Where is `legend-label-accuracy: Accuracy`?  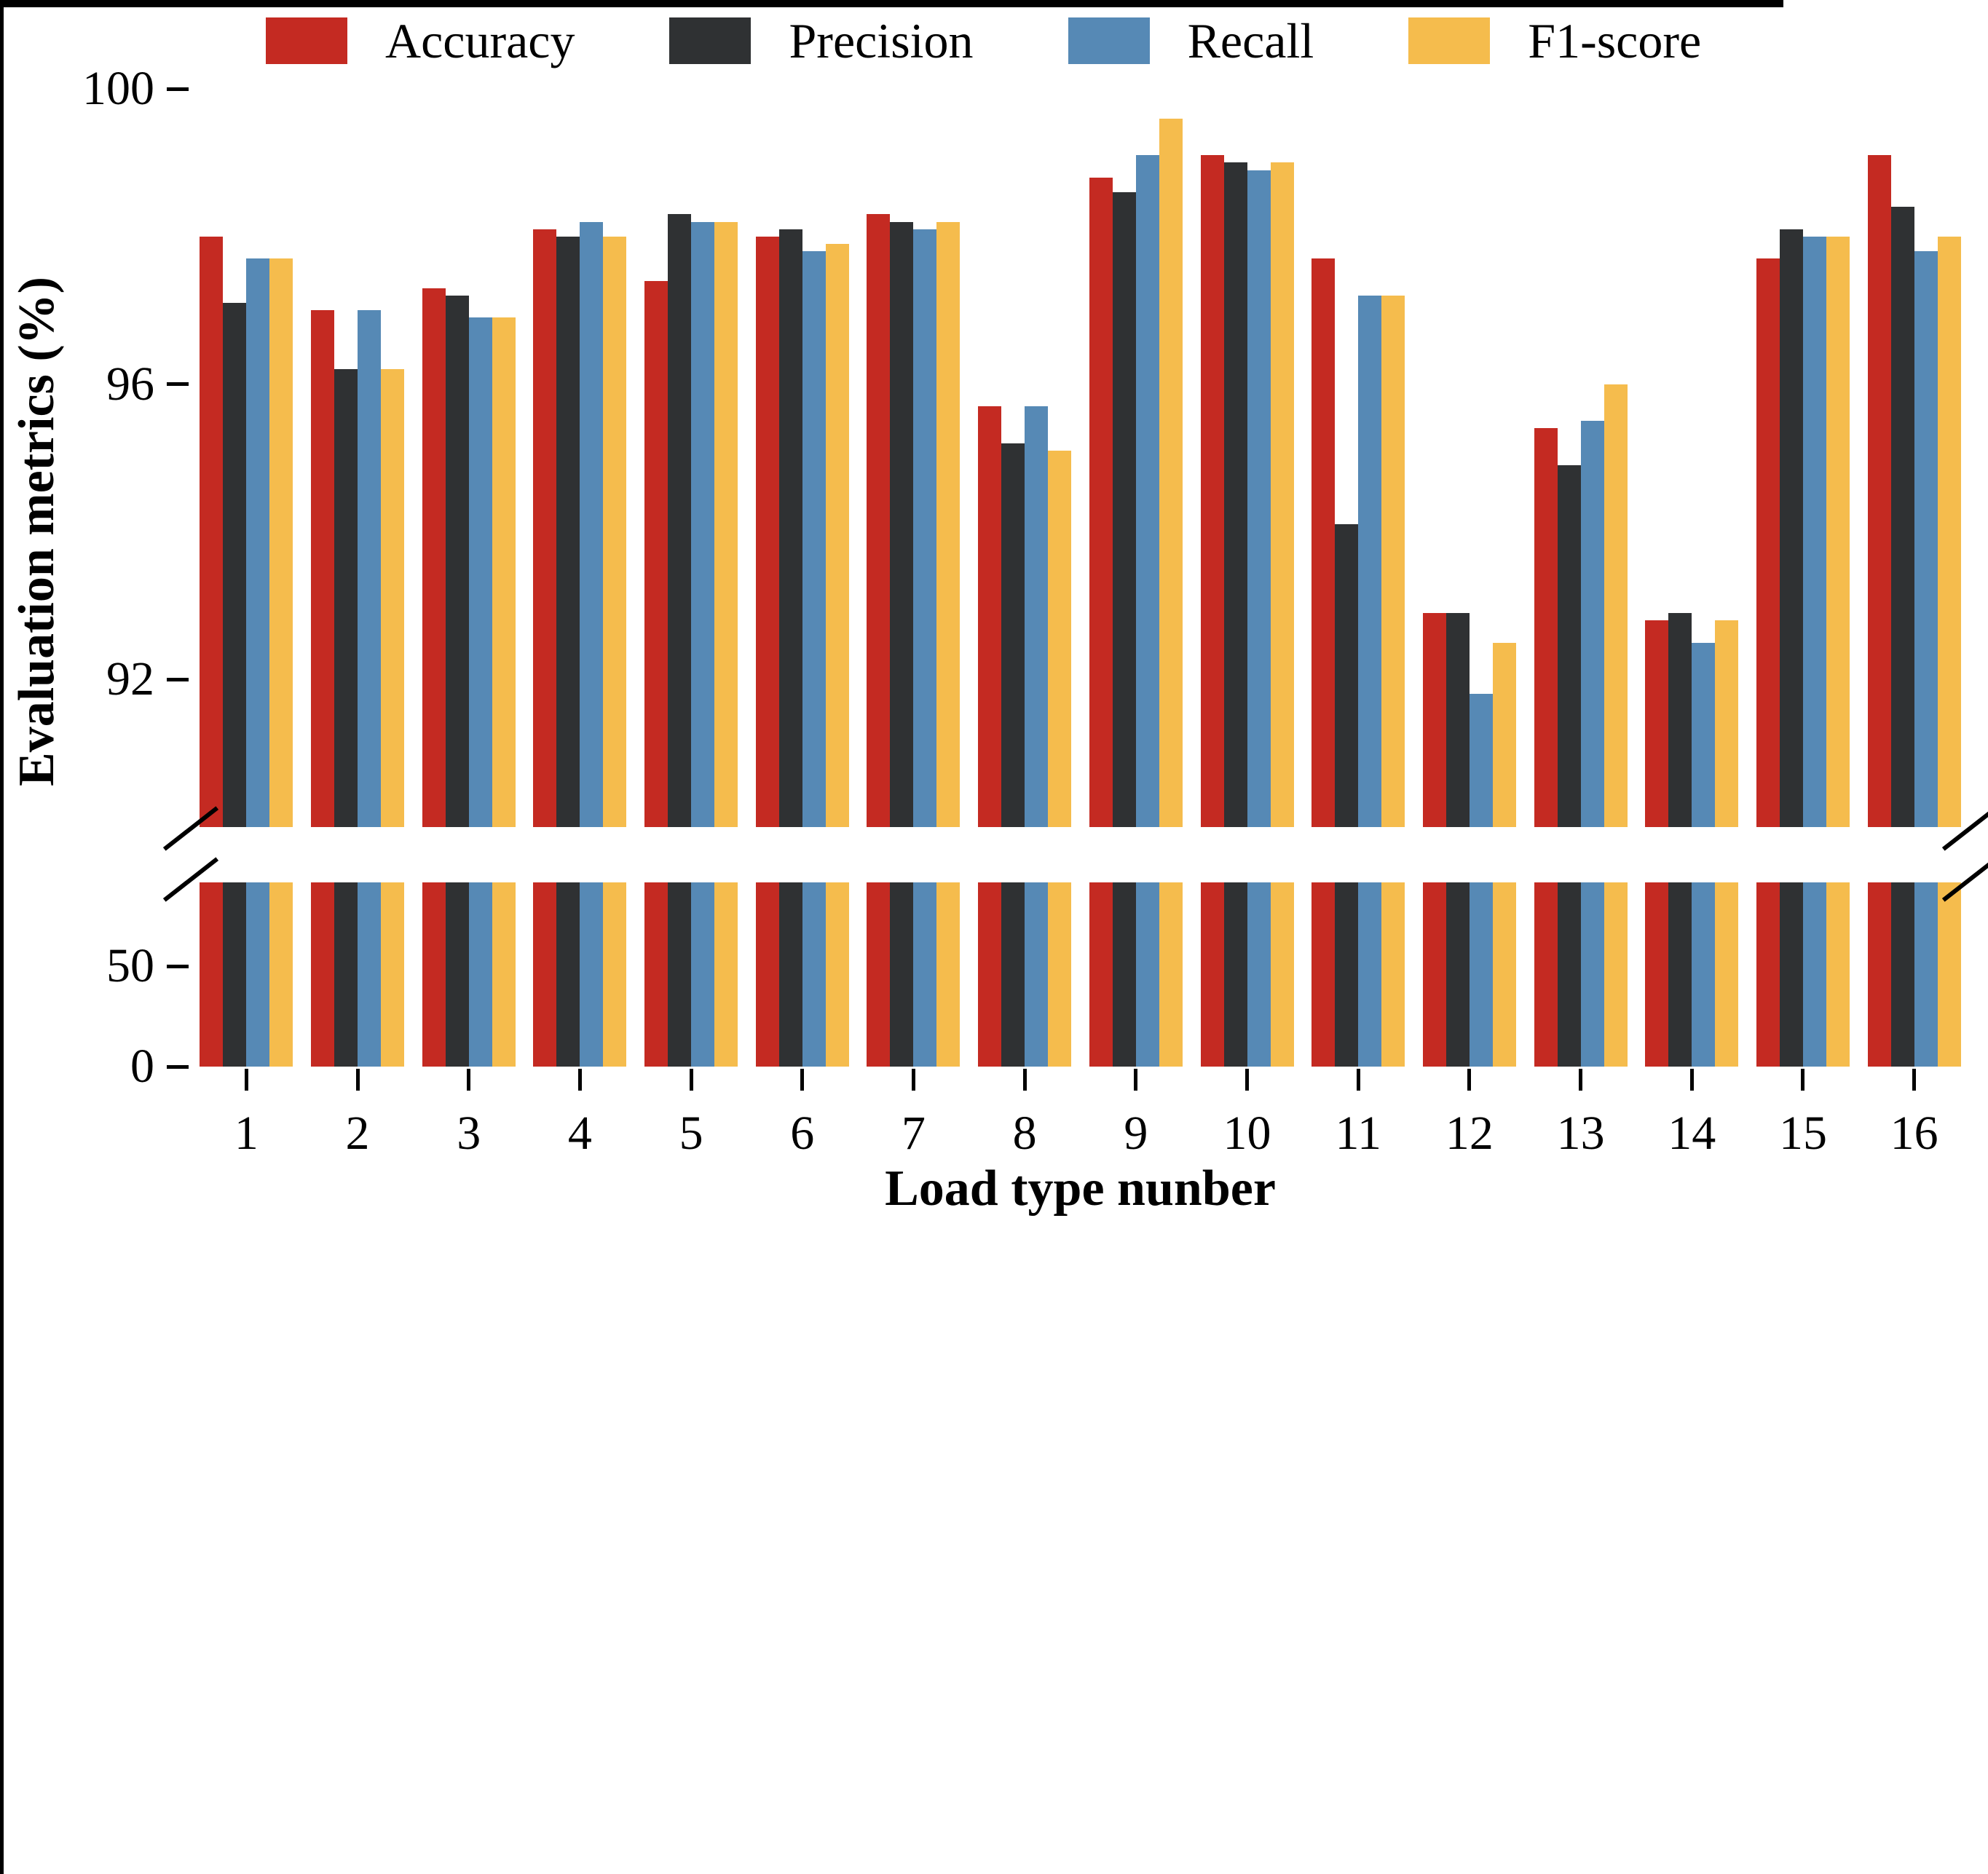 legend-label-accuracy: Accuracy is located at coordinates (480, 40).